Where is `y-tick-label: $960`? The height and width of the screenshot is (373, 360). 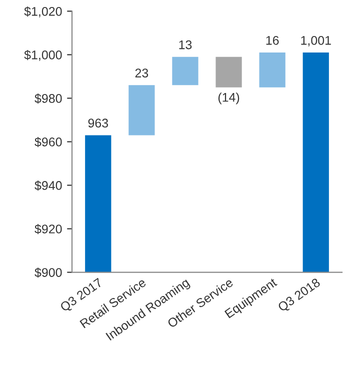
y-tick-label: $960 is located at coordinates (48, 142).